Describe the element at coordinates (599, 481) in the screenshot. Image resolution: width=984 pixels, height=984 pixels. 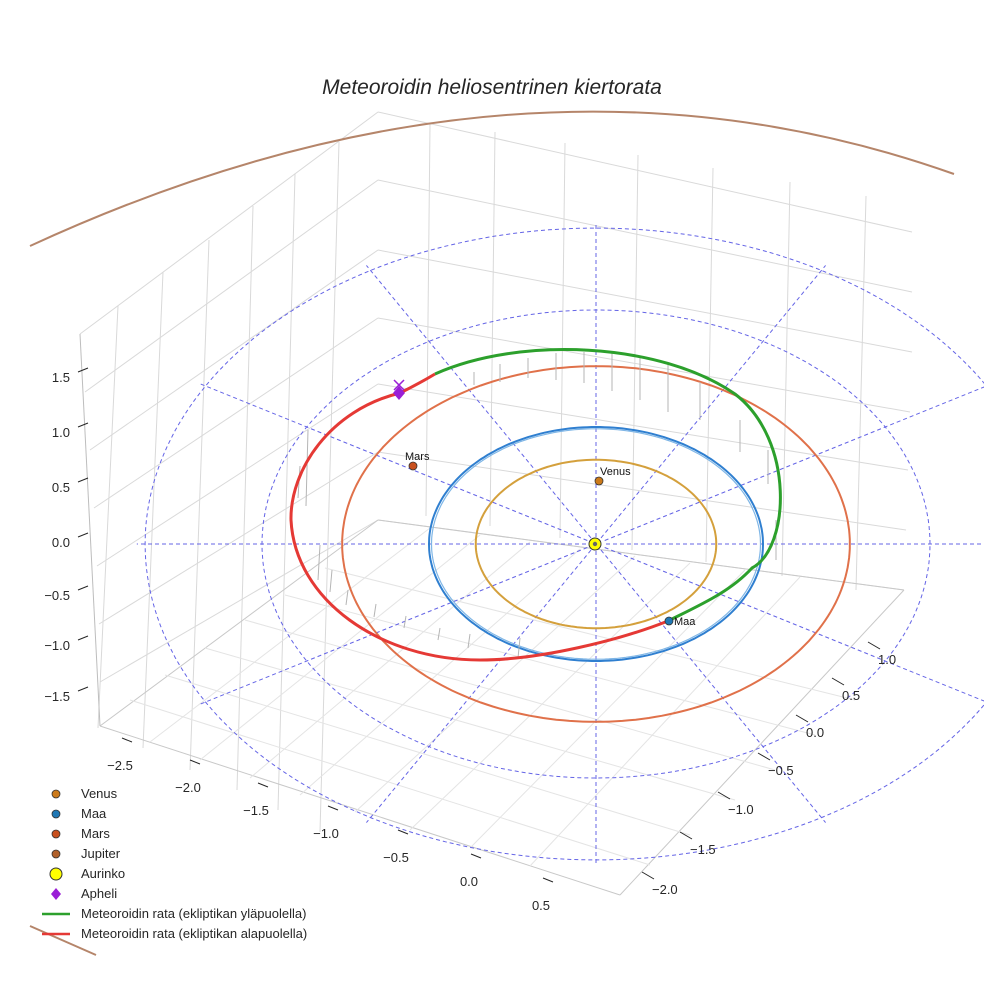
I see `venus-marker` at that location.